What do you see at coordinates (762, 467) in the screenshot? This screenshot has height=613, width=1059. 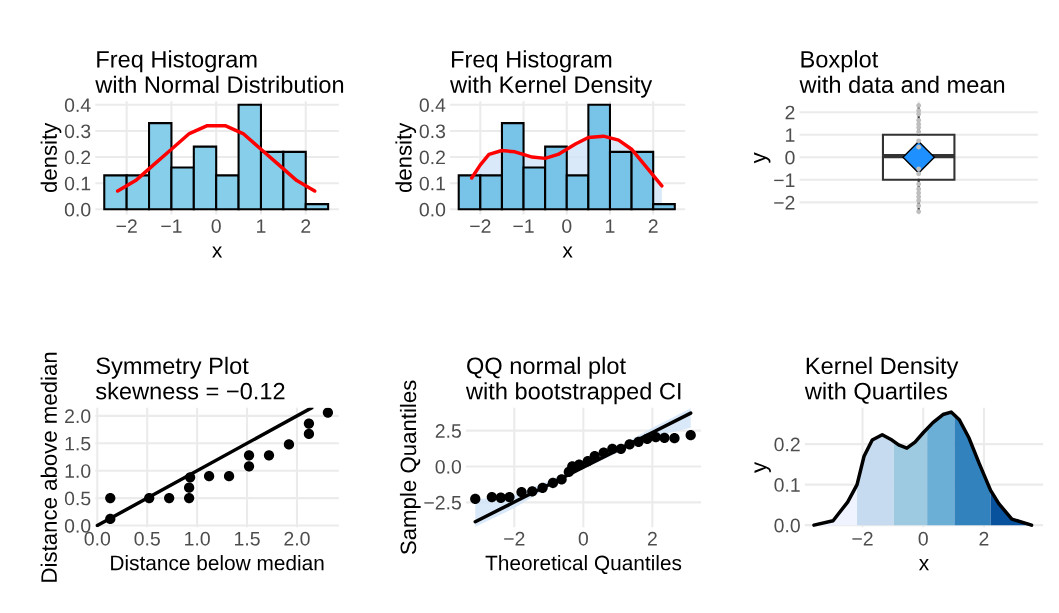 I see `y-axis-title: y` at bounding box center [762, 467].